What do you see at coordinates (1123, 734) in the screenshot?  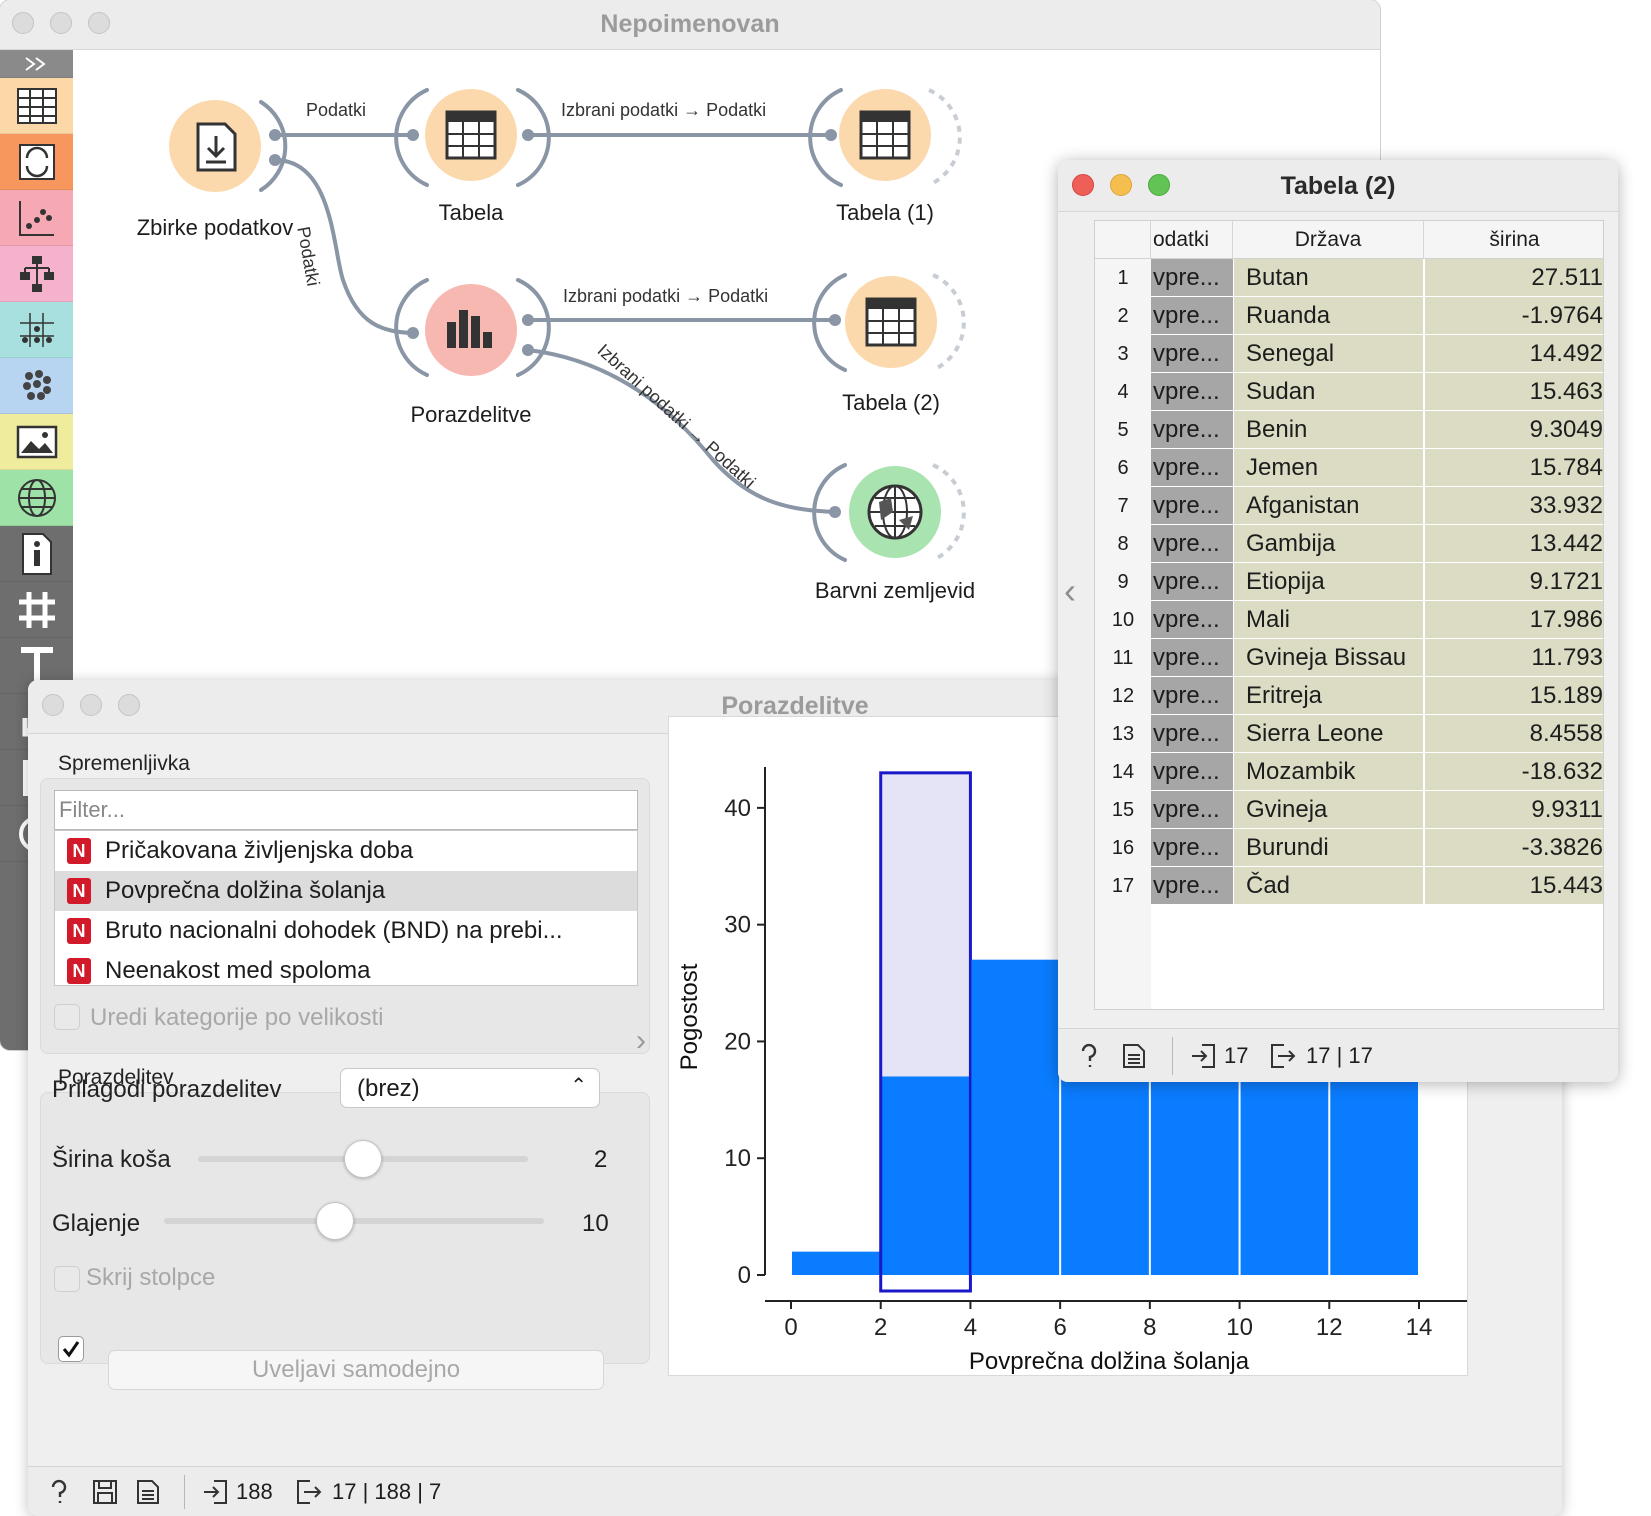 I see `row-index: 13` at bounding box center [1123, 734].